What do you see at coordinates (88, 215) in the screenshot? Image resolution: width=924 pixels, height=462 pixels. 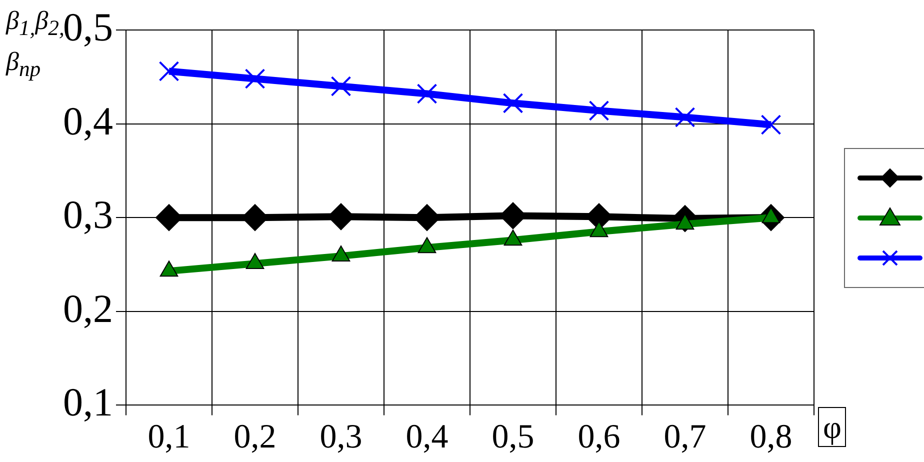 I see `y-tick-label: 0,3` at bounding box center [88, 215].